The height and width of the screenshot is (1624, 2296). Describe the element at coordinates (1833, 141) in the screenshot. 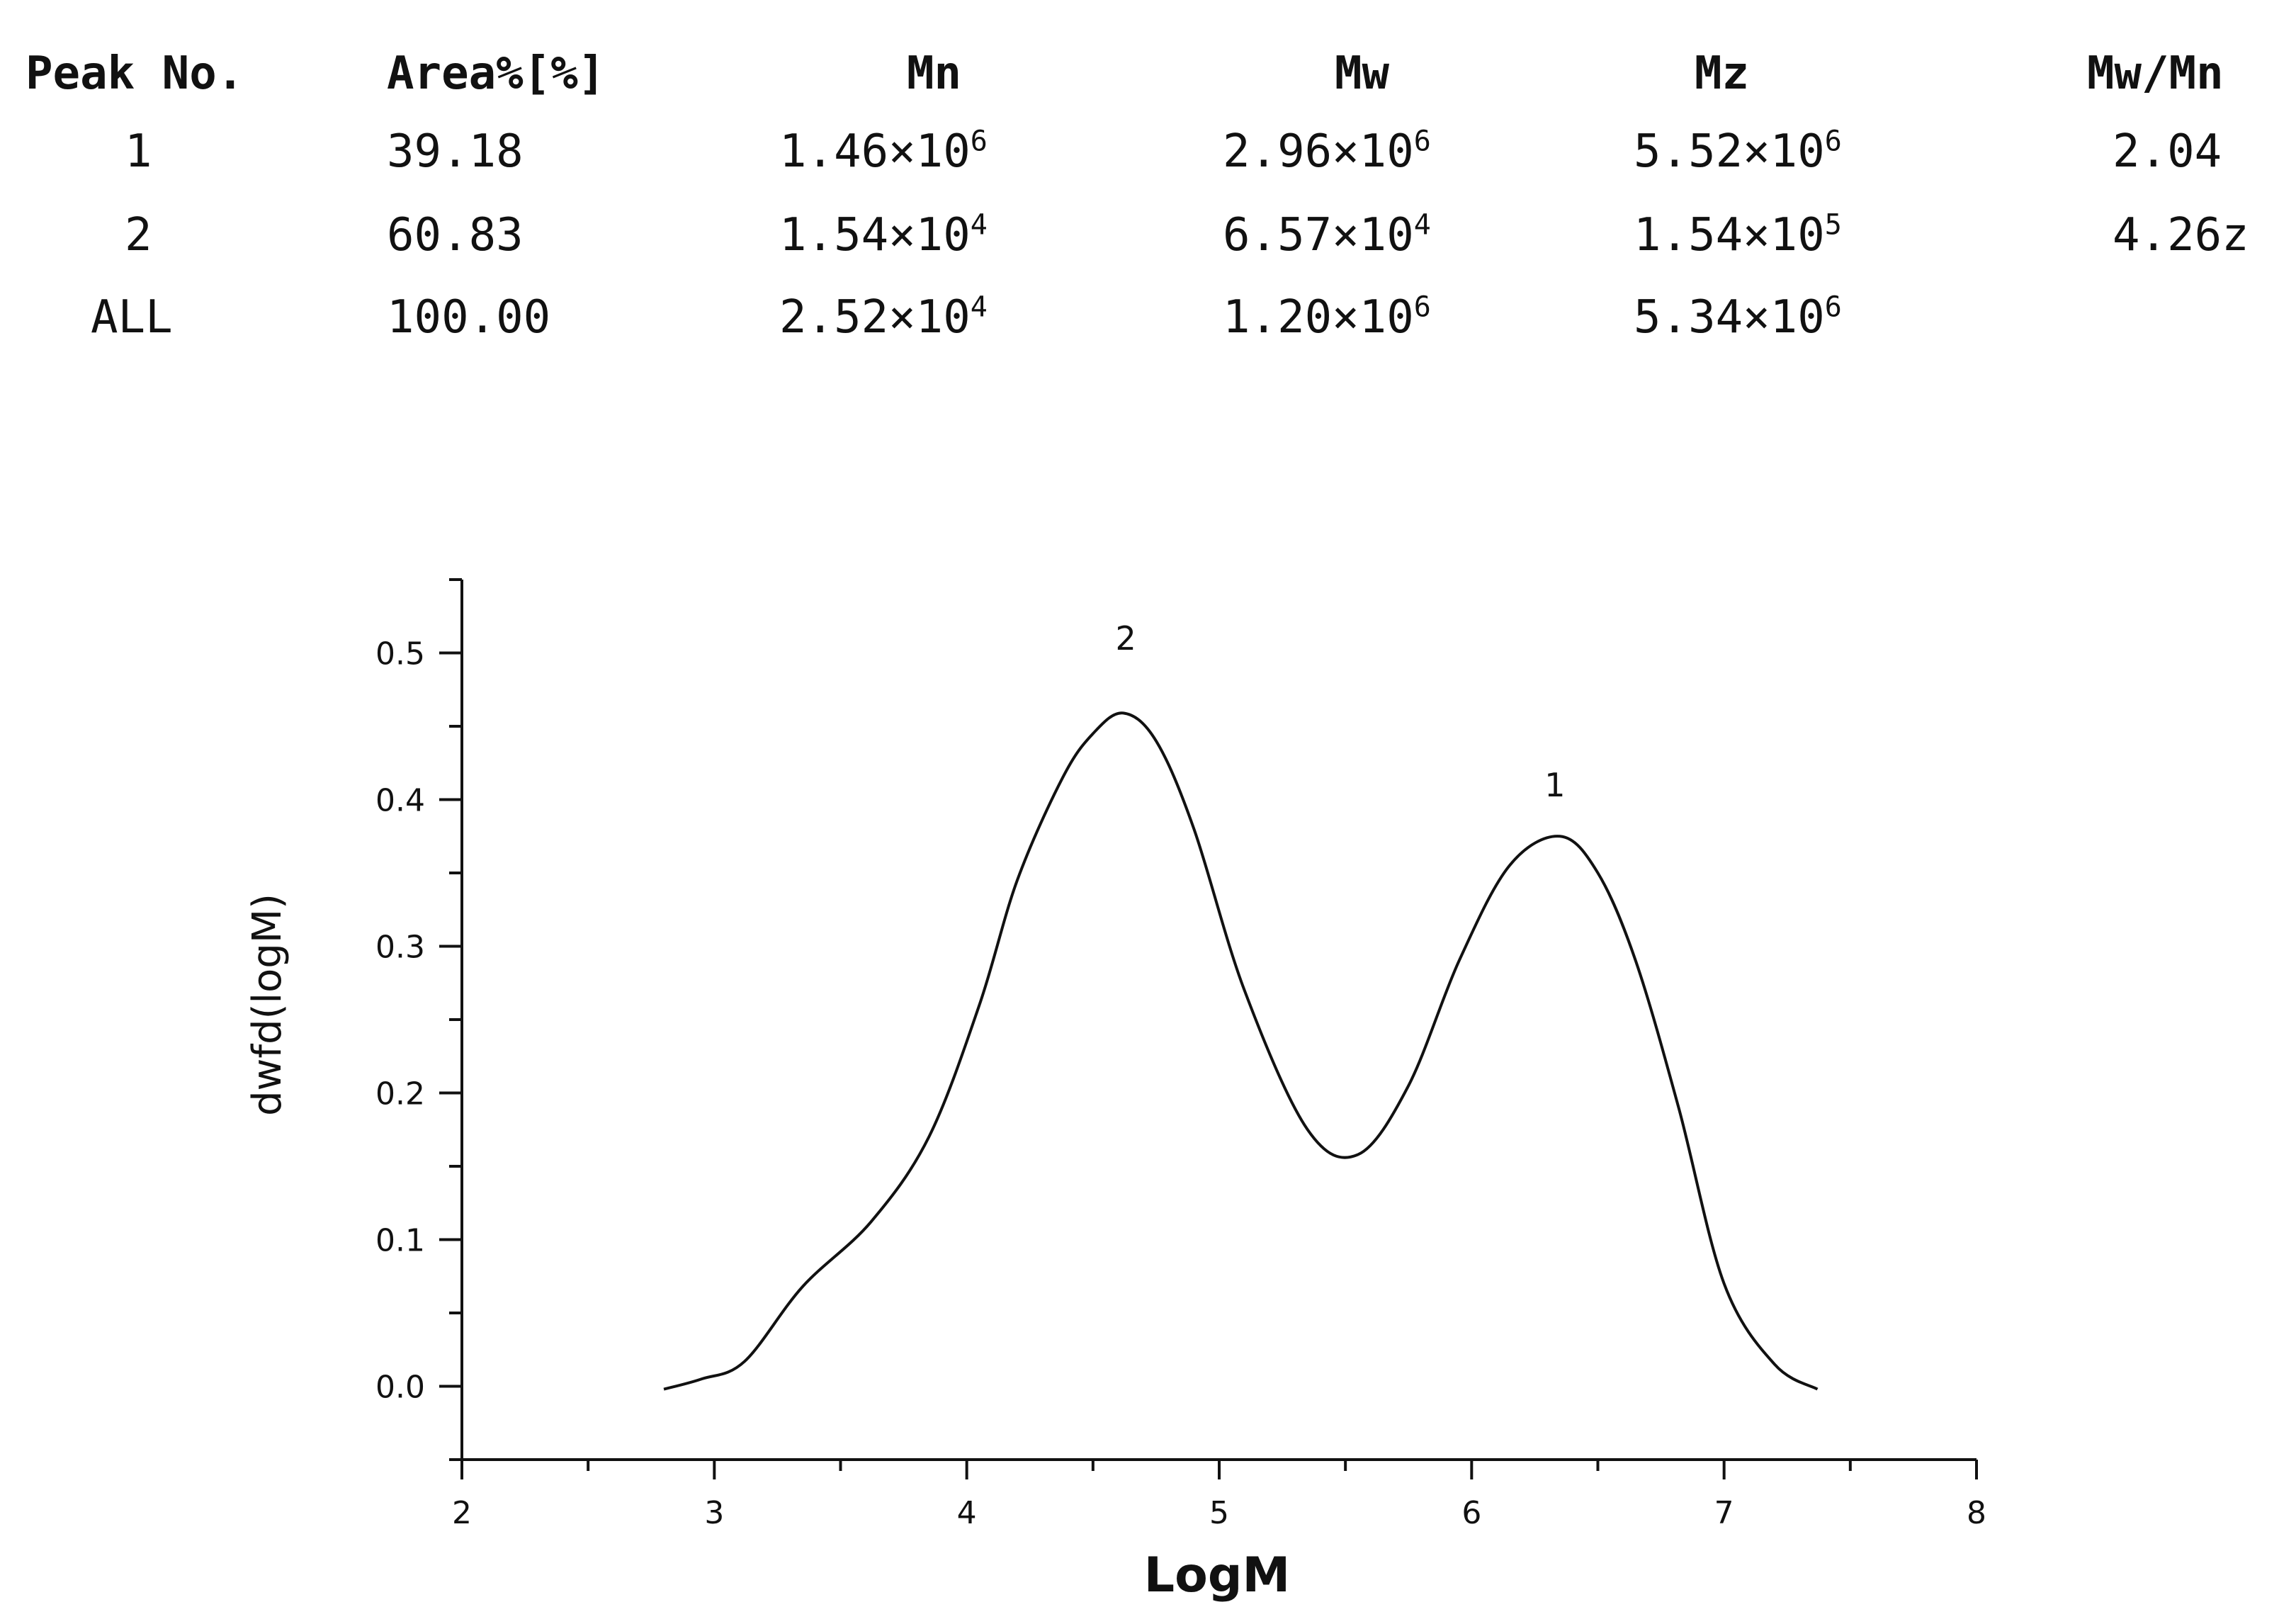

I see `row1-mz-exp: 6` at that location.